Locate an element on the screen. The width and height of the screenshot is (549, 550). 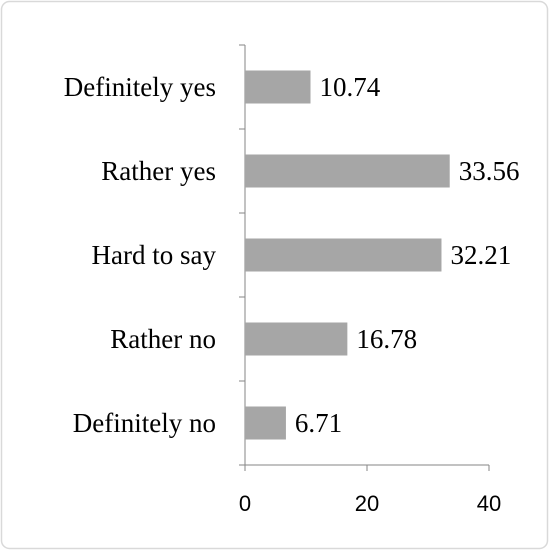
y-tick-label: Rather yes is located at coordinates (158, 171).